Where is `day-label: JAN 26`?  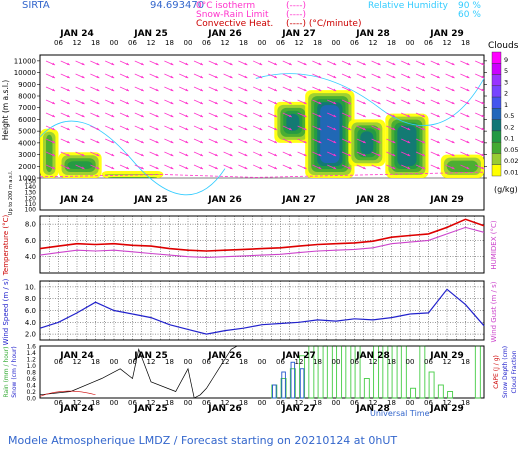 day-label: JAN 26 is located at coordinates (224, 200).